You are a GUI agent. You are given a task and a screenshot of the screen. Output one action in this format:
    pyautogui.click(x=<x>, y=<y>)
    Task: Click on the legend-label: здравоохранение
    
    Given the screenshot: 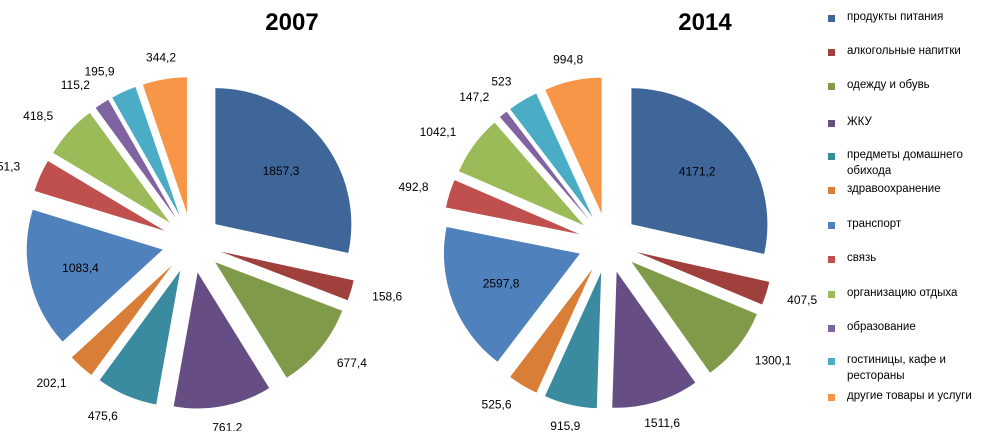 What is the action you would take?
    pyautogui.click(x=894, y=189)
    